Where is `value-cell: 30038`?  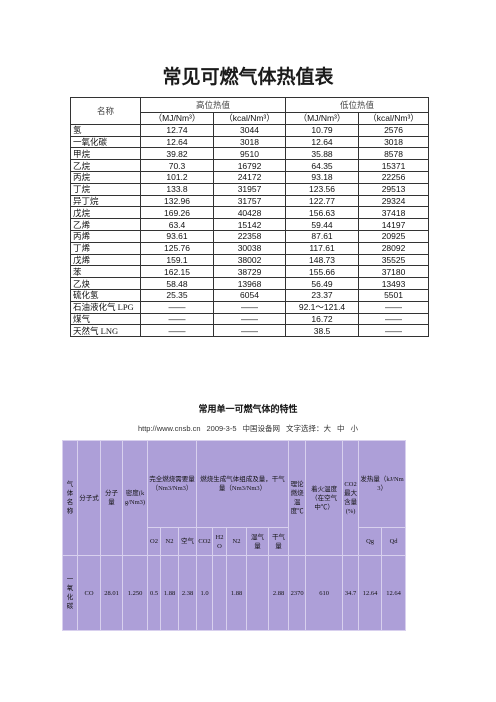 value-cell: 30038 is located at coordinates (249, 248).